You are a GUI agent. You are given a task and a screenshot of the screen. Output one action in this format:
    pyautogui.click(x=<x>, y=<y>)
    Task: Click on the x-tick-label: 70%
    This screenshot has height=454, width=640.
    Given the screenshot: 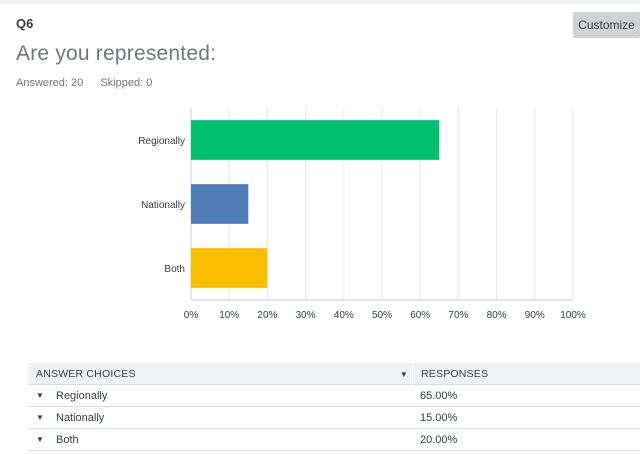 What is the action you would take?
    pyautogui.click(x=458, y=315)
    